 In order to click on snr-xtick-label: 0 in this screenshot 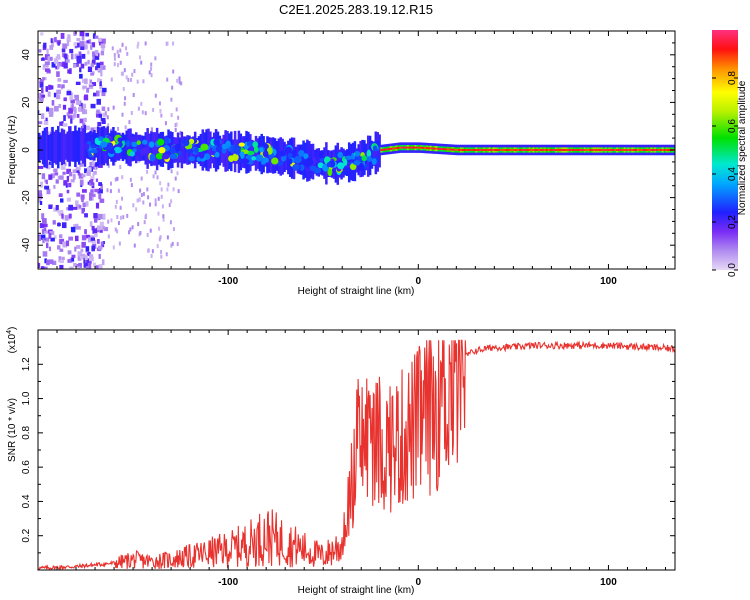, I will do `click(419, 582)`.